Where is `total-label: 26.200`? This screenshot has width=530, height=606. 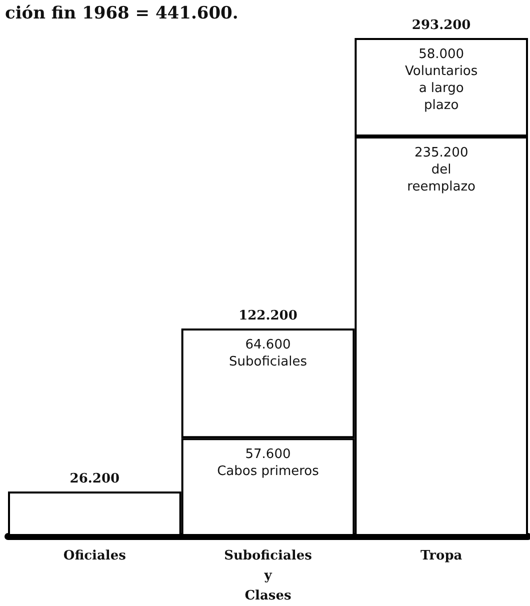
total-label: 26.200 is located at coordinates (95, 479).